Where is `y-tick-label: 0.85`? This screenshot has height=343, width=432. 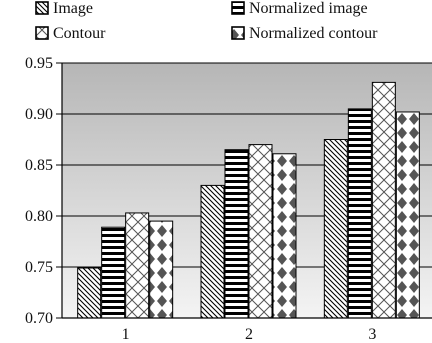
y-tick-label: 0.85 is located at coordinates (39, 165).